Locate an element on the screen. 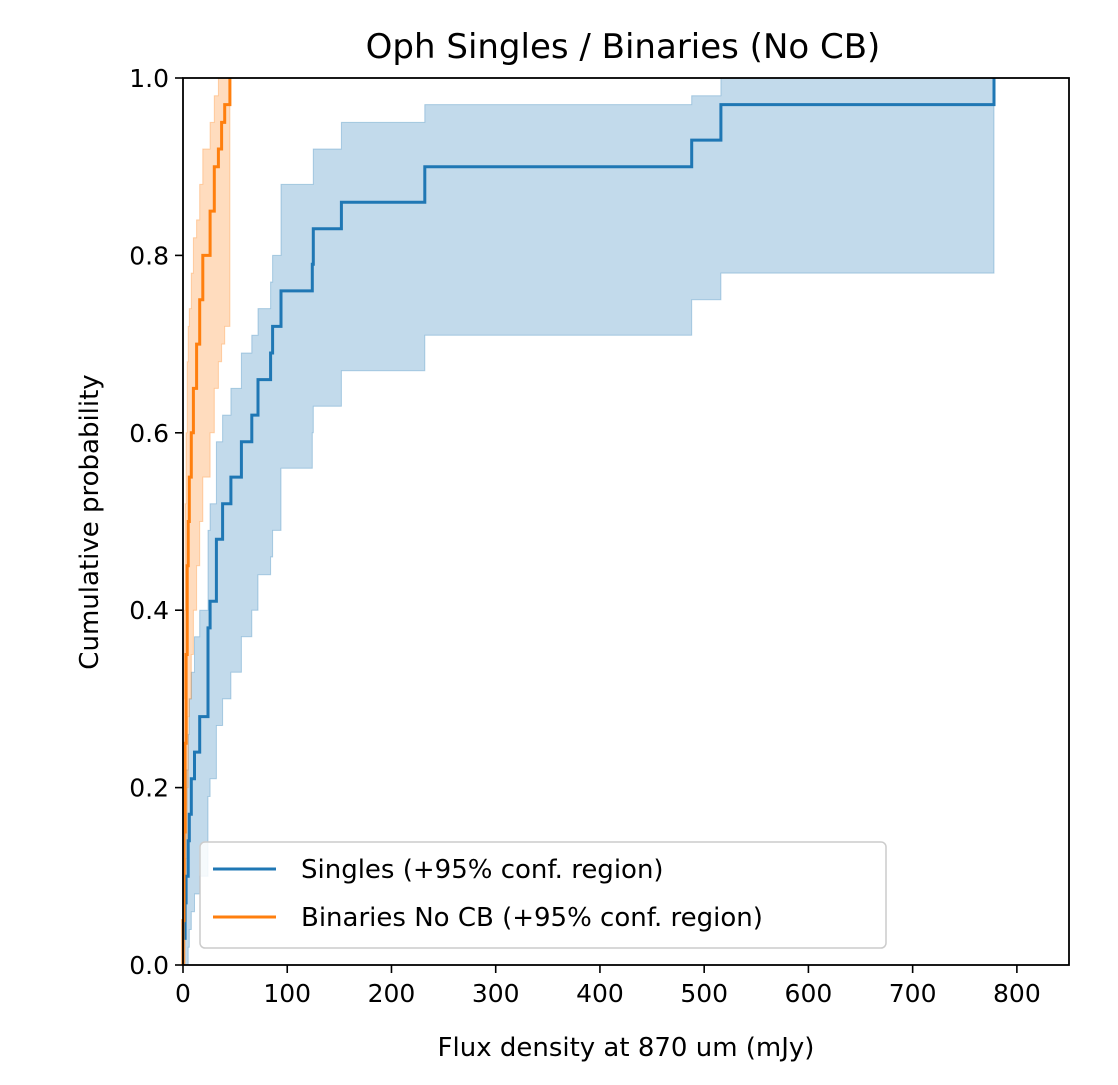 The height and width of the screenshot is (1085, 1118). y-tick-label: 0.6 is located at coordinates (149, 433).